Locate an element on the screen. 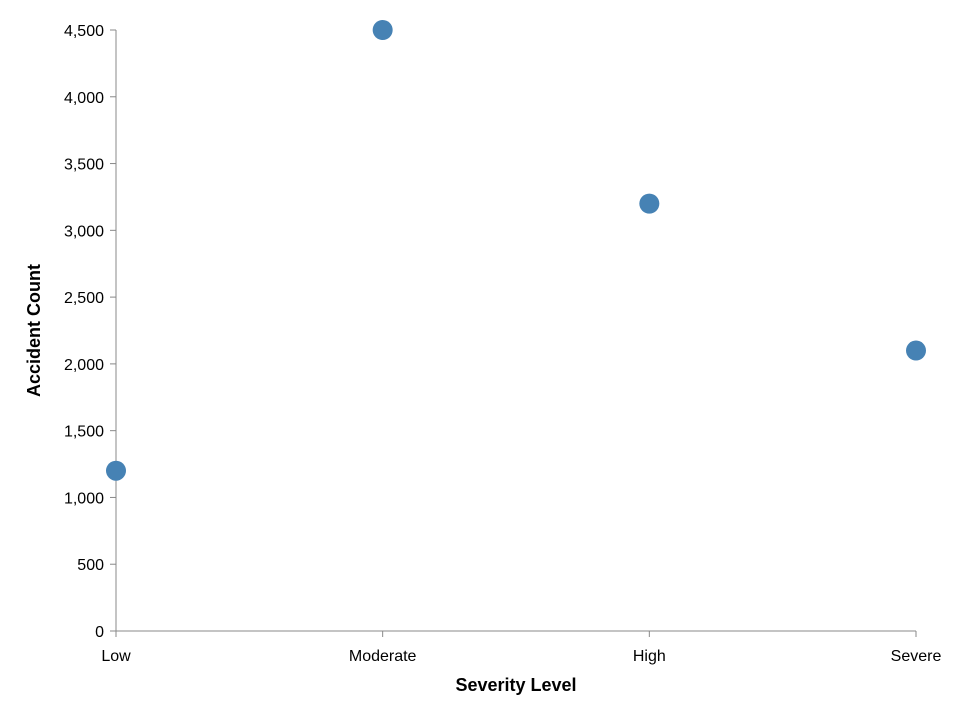  y-tick-label: 1,500 is located at coordinates (84, 432).